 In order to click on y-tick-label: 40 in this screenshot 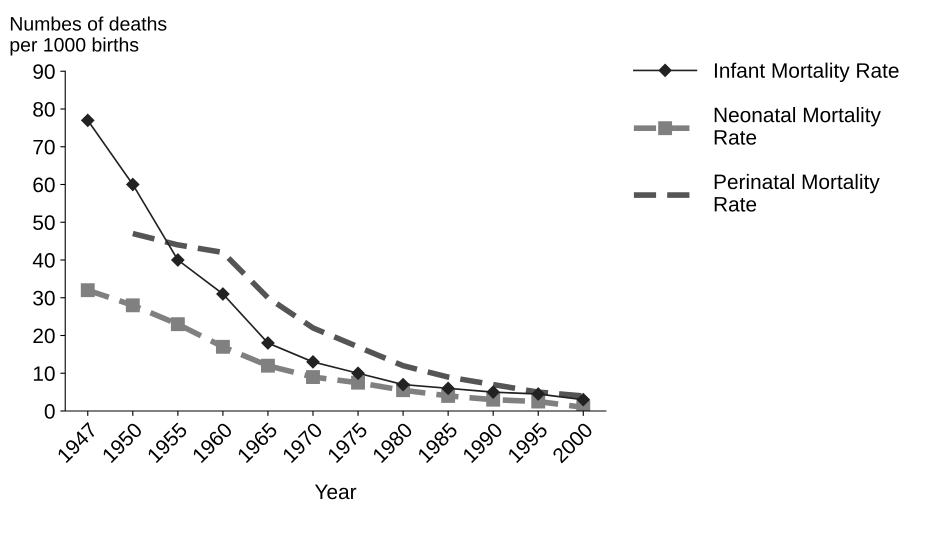, I will do `click(43, 260)`.